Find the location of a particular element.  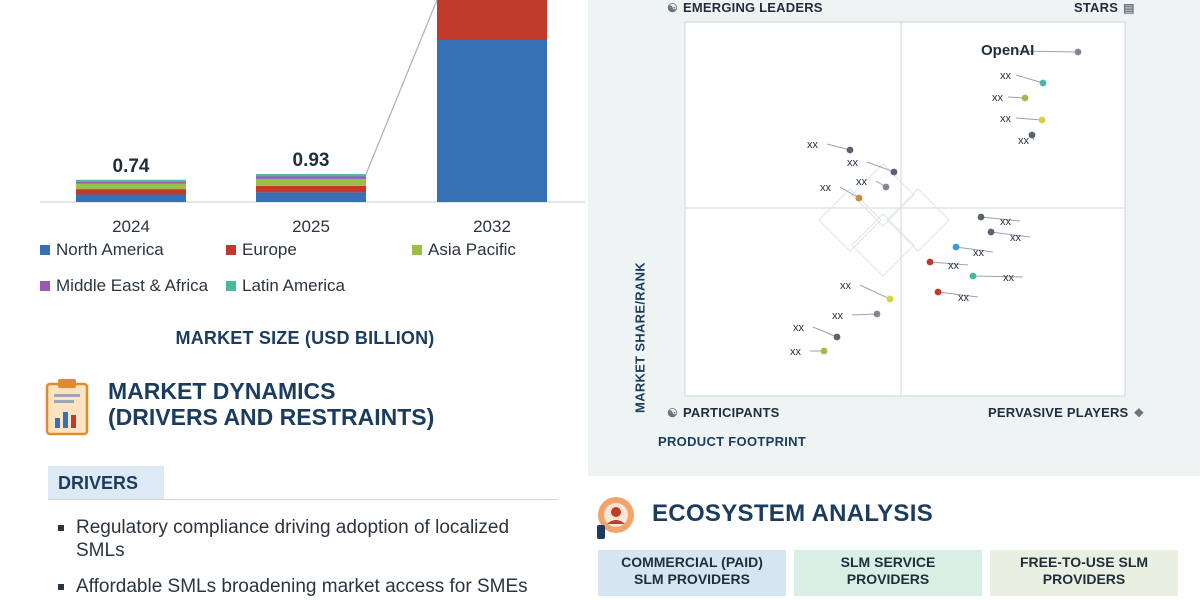

bar-segment-north-america-2024 is located at coordinates (131, 198).